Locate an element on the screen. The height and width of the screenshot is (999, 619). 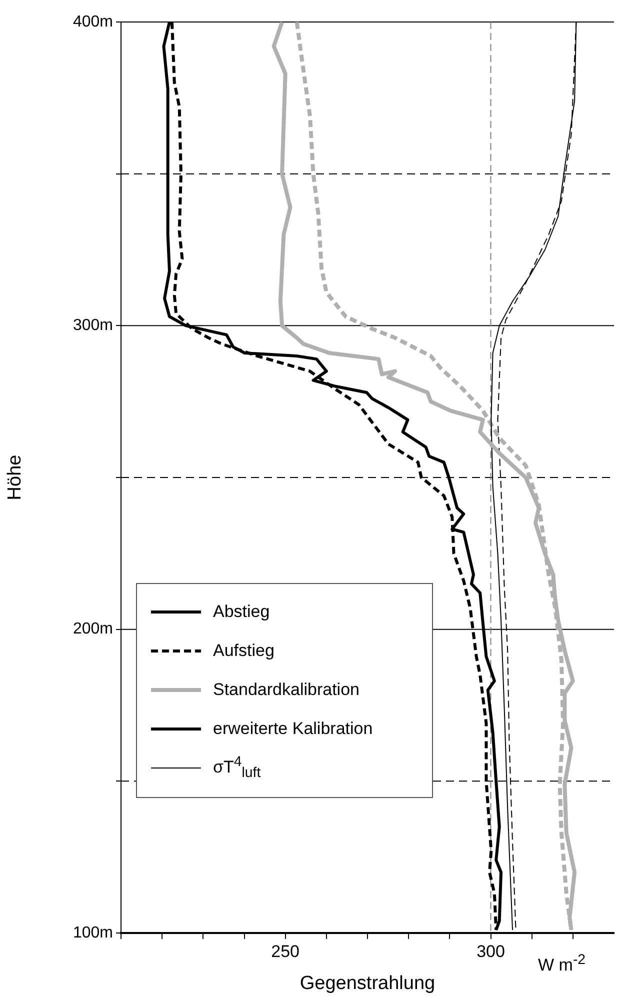
legend-label: Standardkalibration is located at coordinates (286, 690).